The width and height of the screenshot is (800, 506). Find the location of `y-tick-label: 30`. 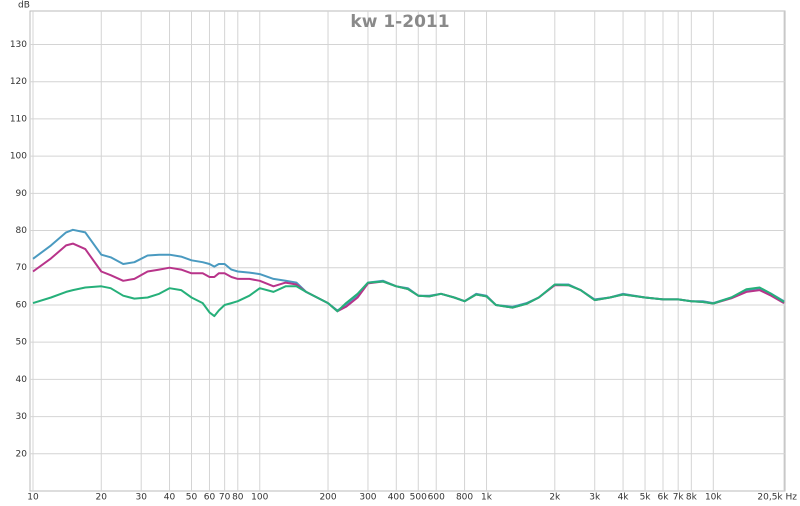

y-tick-label: 30 is located at coordinates (22, 417).